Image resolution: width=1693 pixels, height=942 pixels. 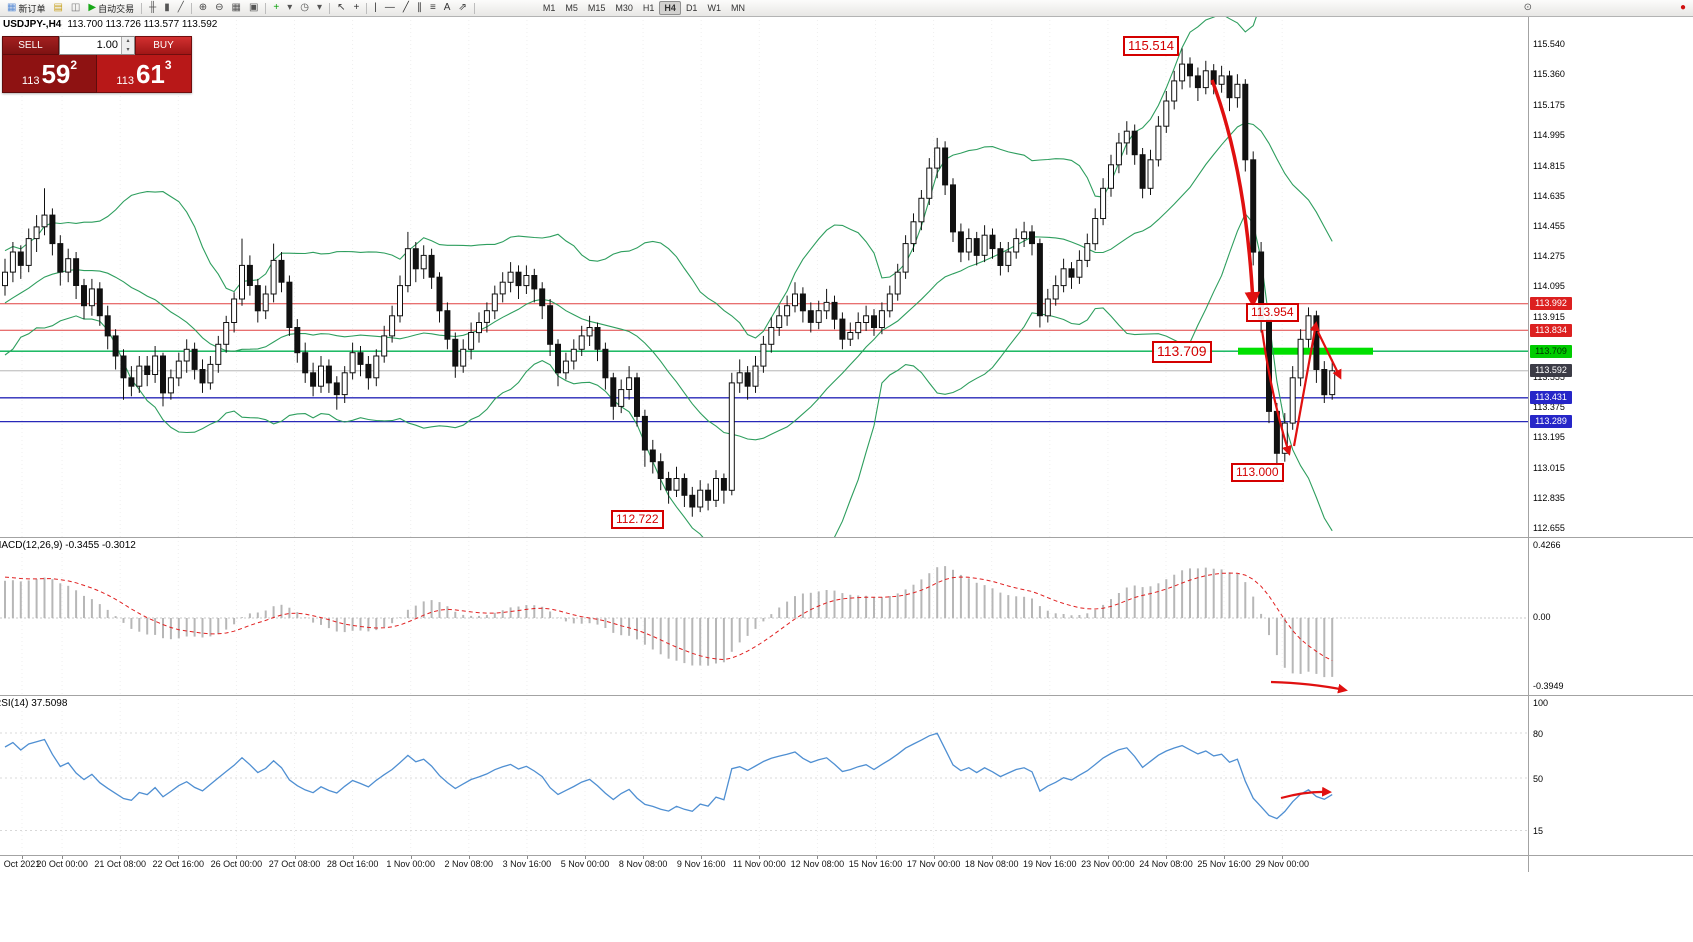 What do you see at coordinates (433, 8) in the screenshot?
I see `fibonacci-tool-icon: ≡` at bounding box center [433, 8].